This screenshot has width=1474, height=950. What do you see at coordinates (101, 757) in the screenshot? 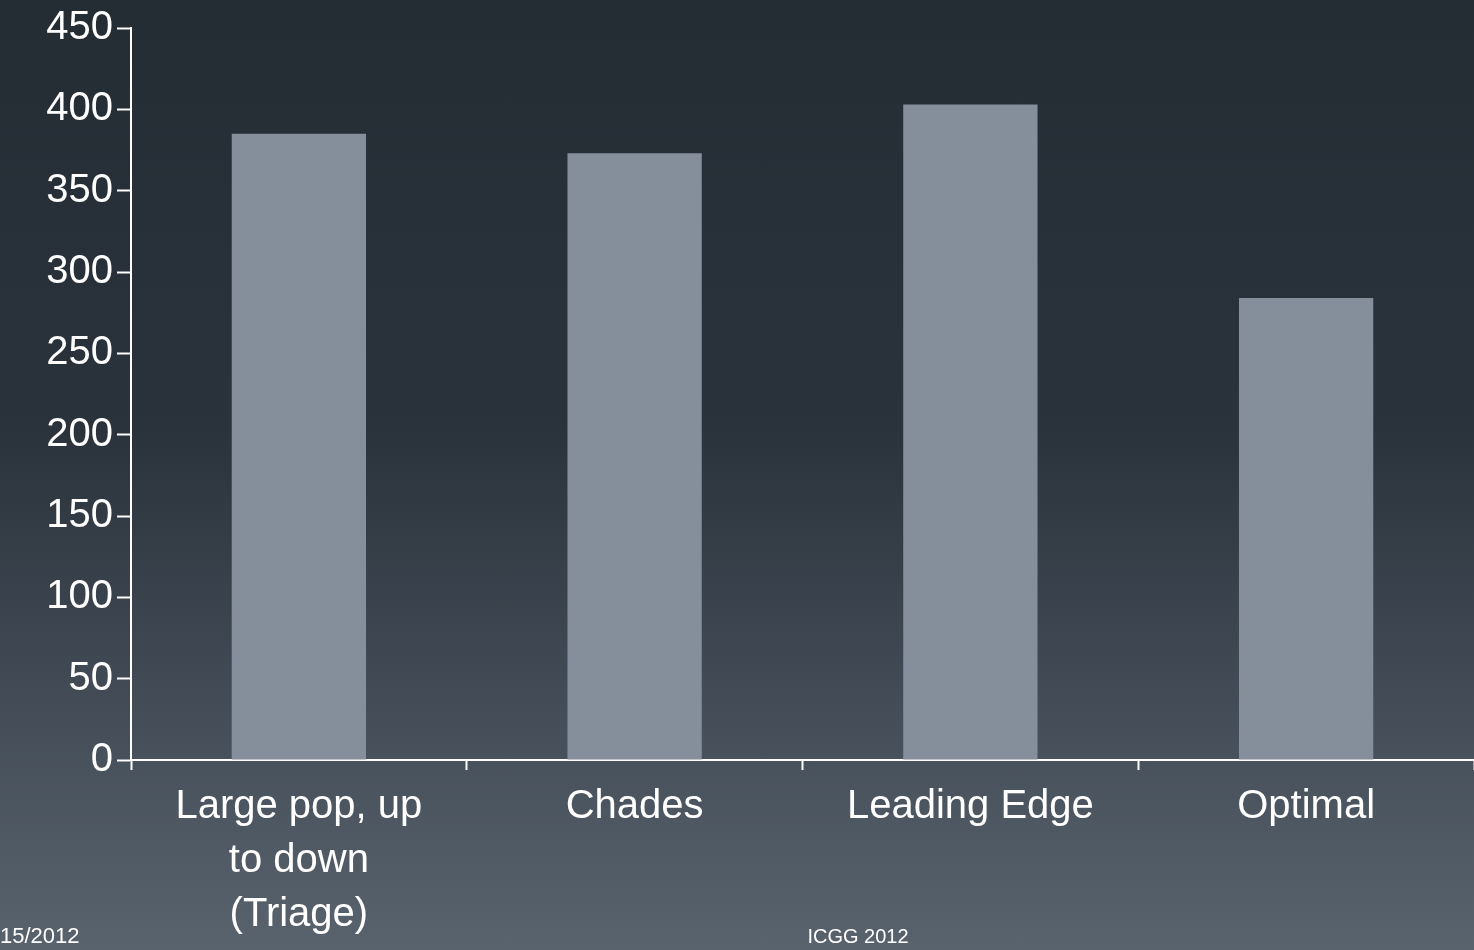
I see `y-tick-label: 0` at bounding box center [101, 757].